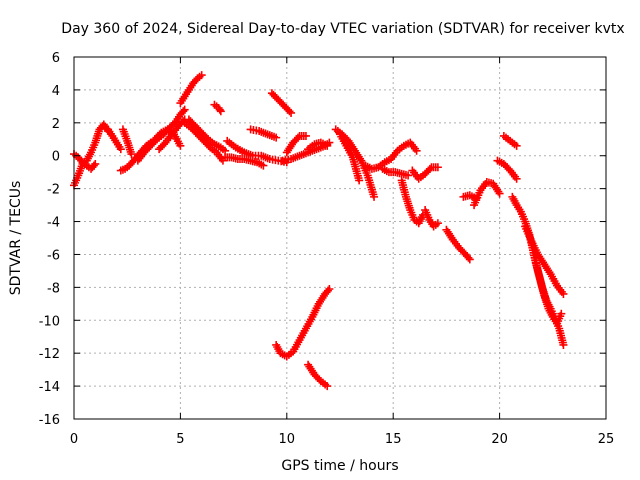 This screenshot has height=480, width=640. What do you see at coordinates (606, 439) in the screenshot?
I see `x-tick-label: 25` at bounding box center [606, 439].